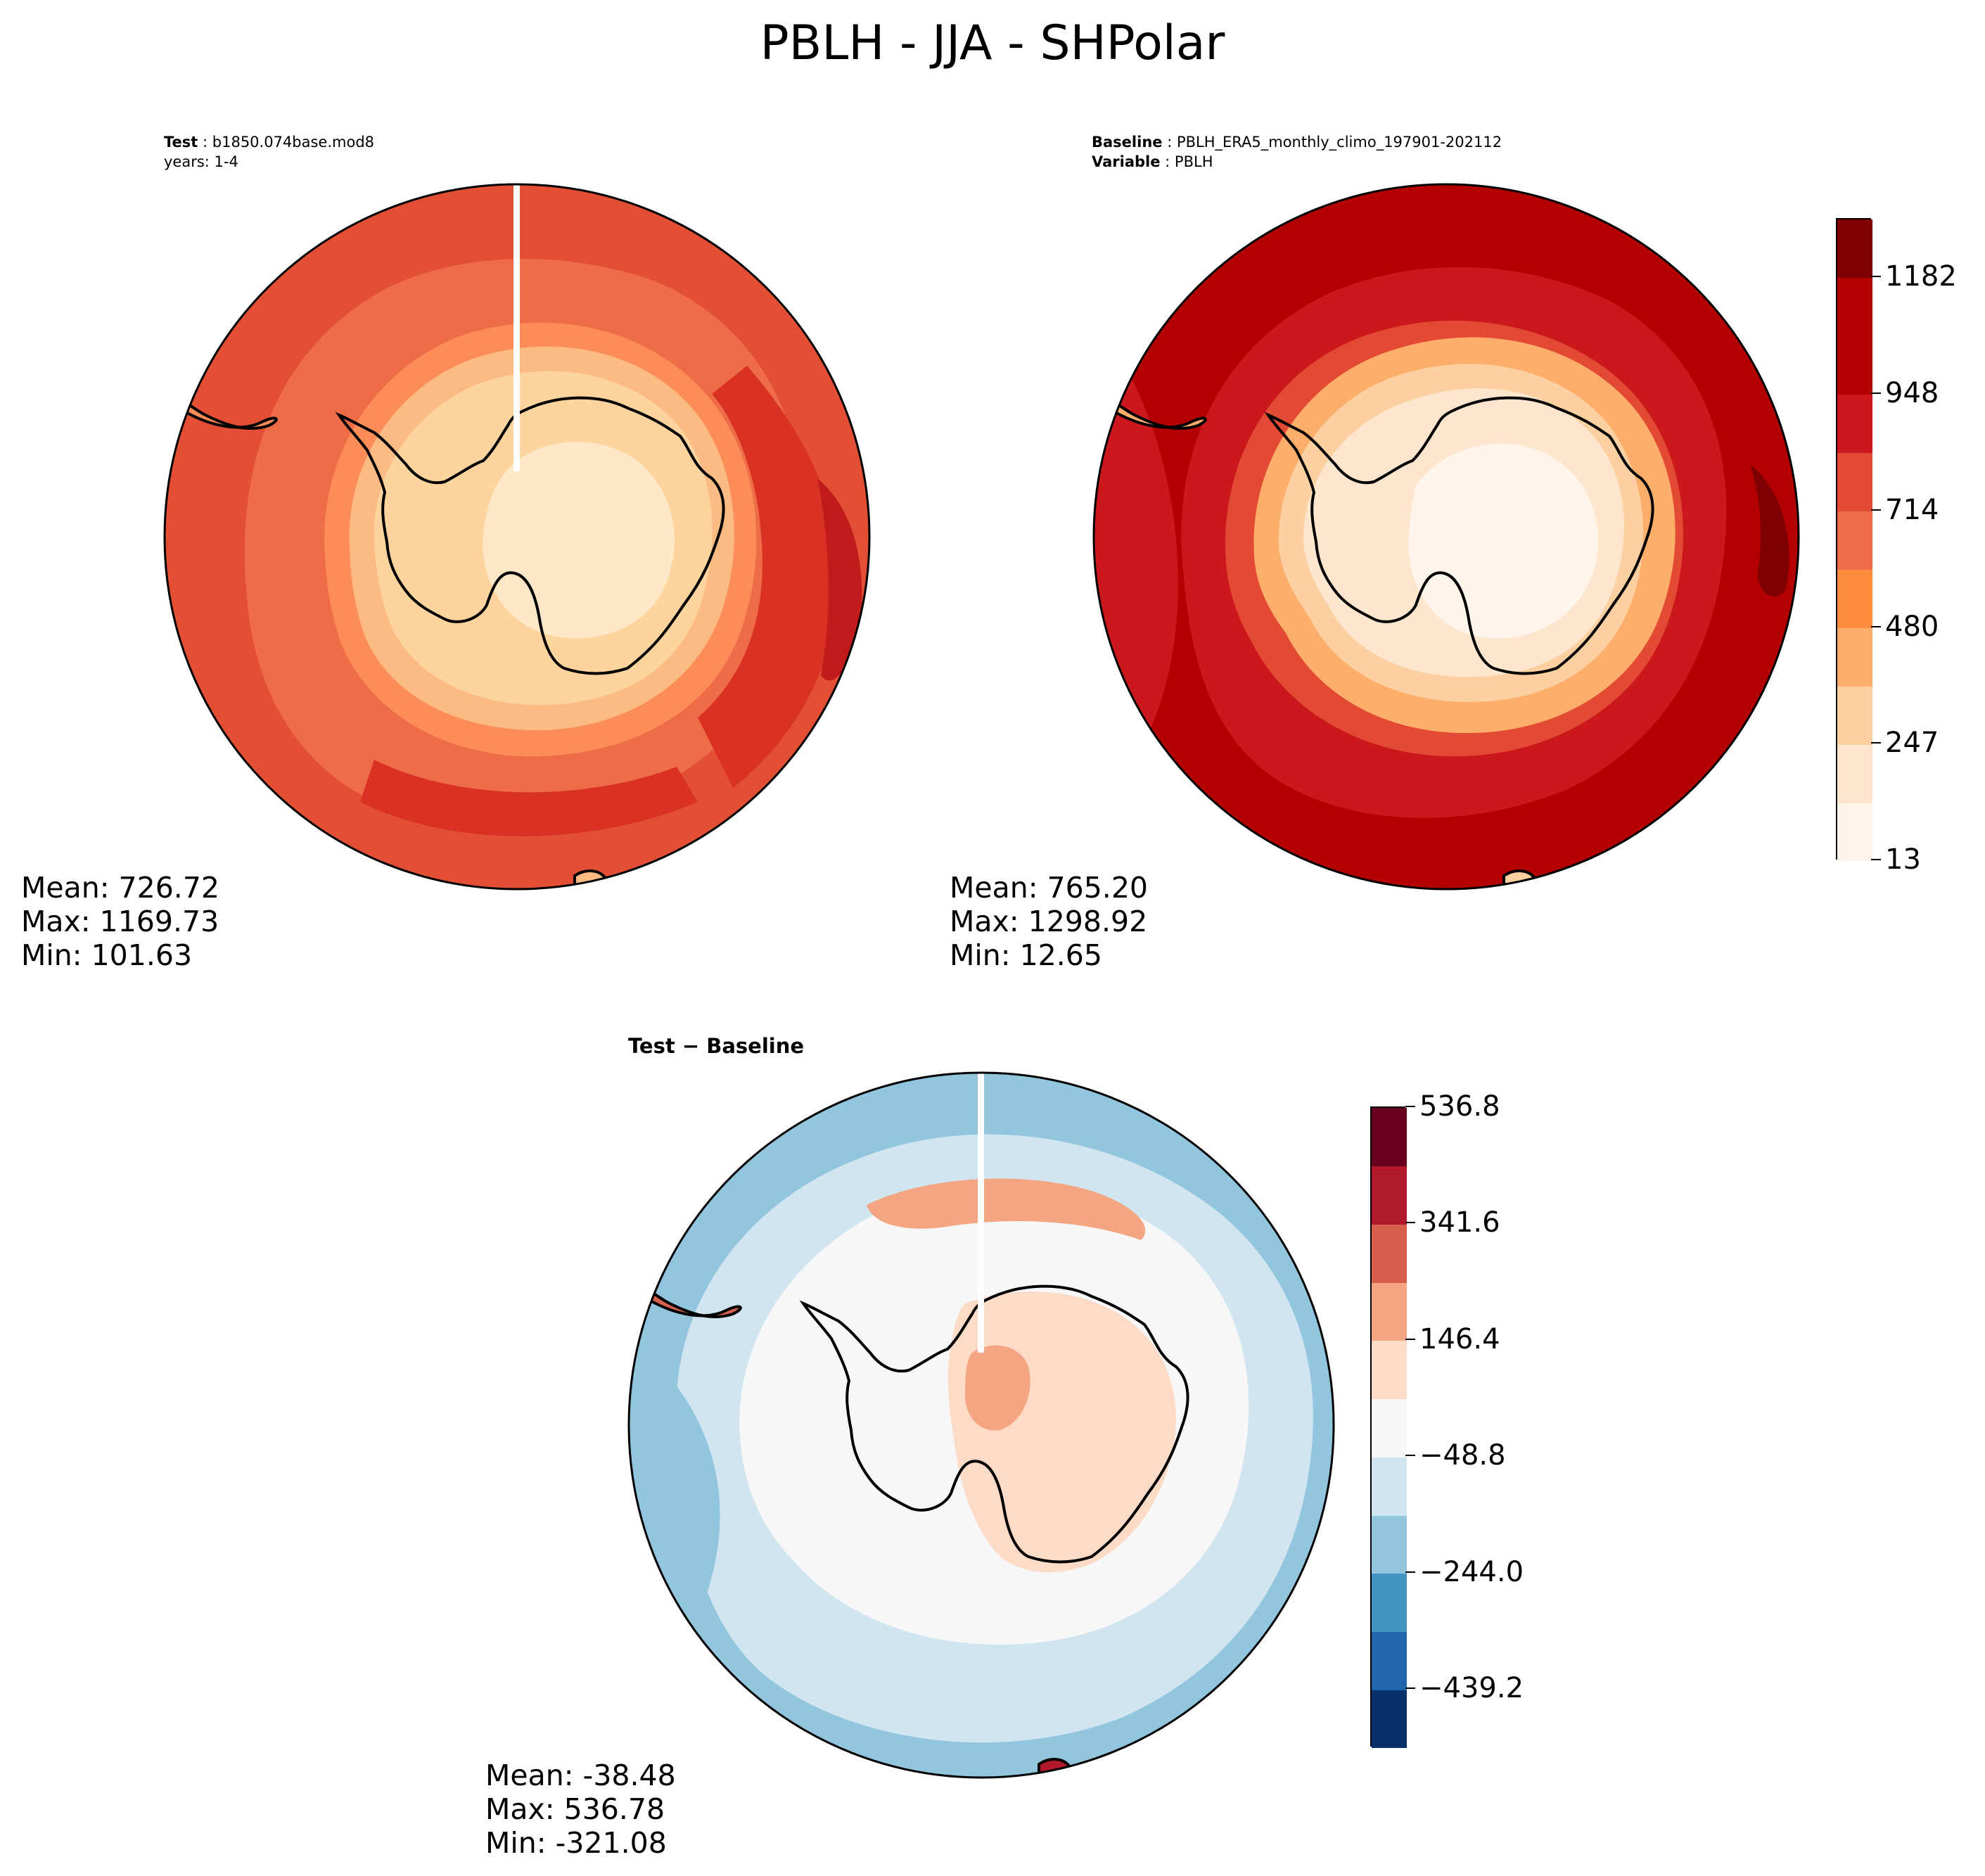 This screenshot has height=1876, width=1985. I want to click on baseline-colorbar-tick-label: 714, so click(1912, 509).